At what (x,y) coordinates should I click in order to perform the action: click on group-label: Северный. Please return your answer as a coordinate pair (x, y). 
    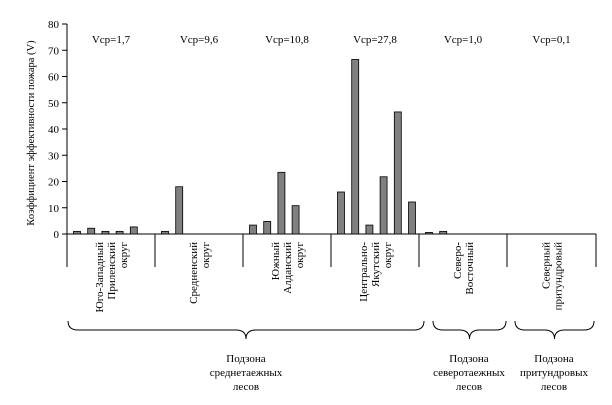
    Looking at the image, I should click on (547, 265).